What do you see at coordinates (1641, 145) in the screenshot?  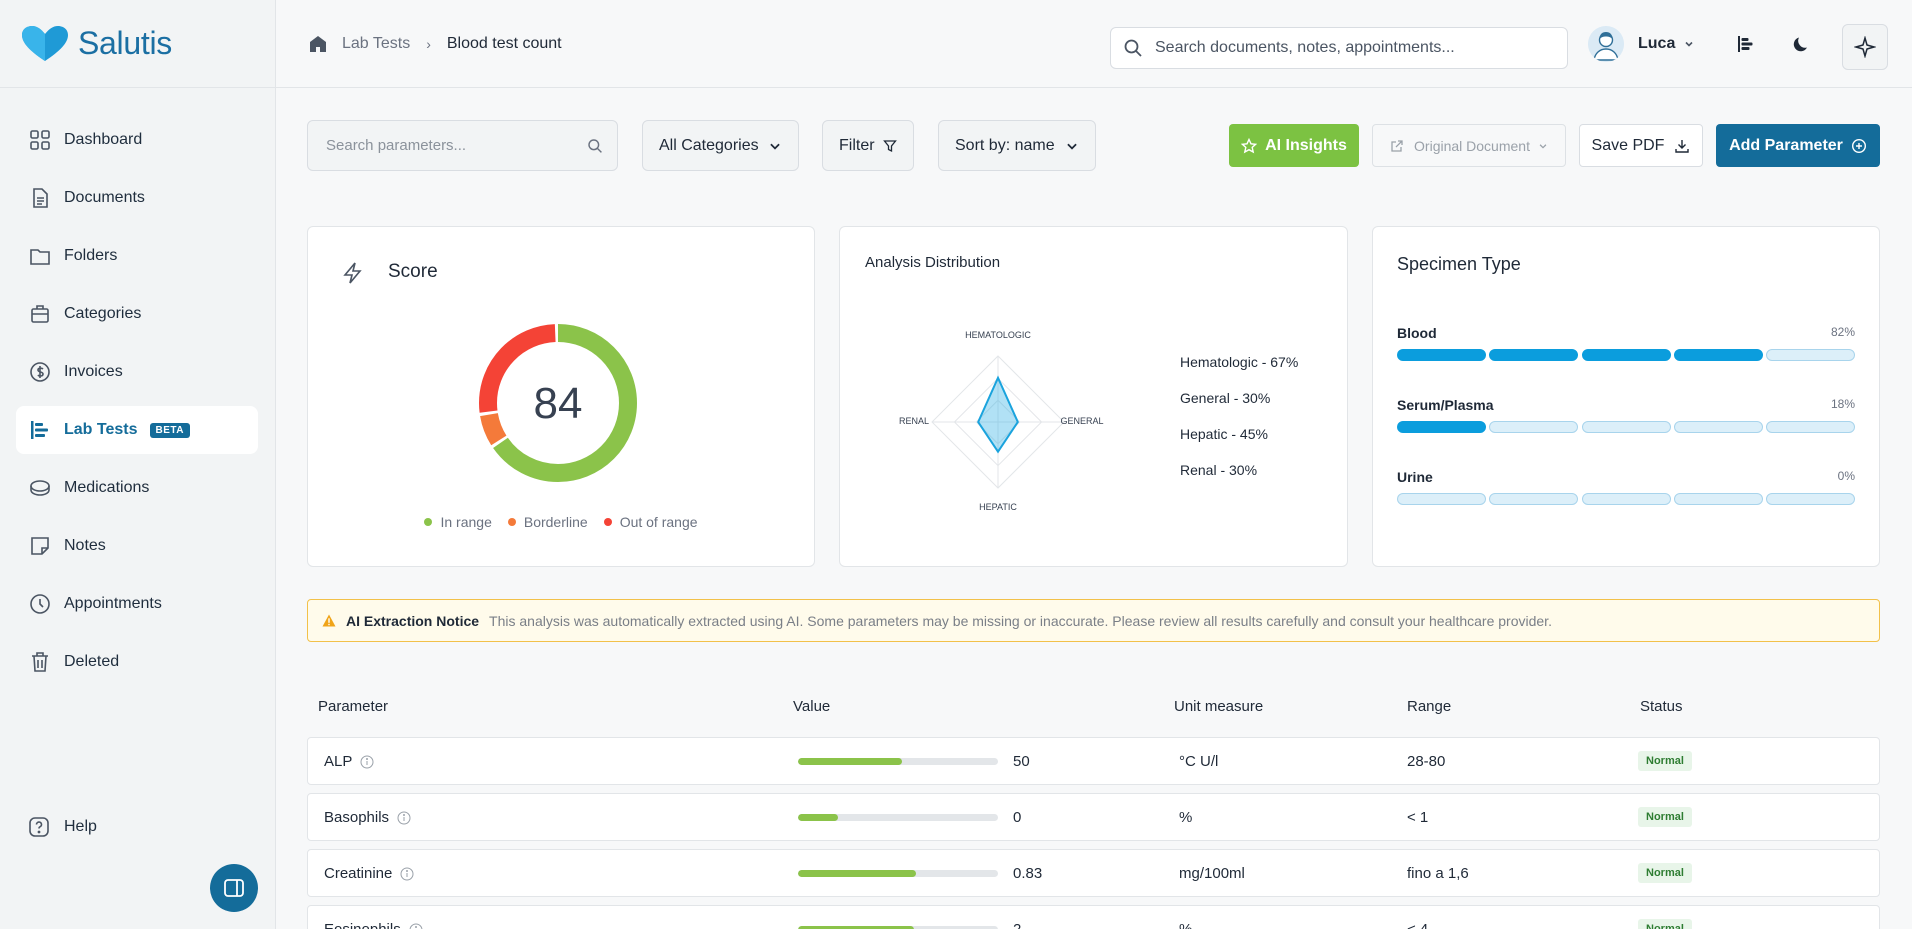 I see `save-pdf-button: Save PDF` at bounding box center [1641, 145].